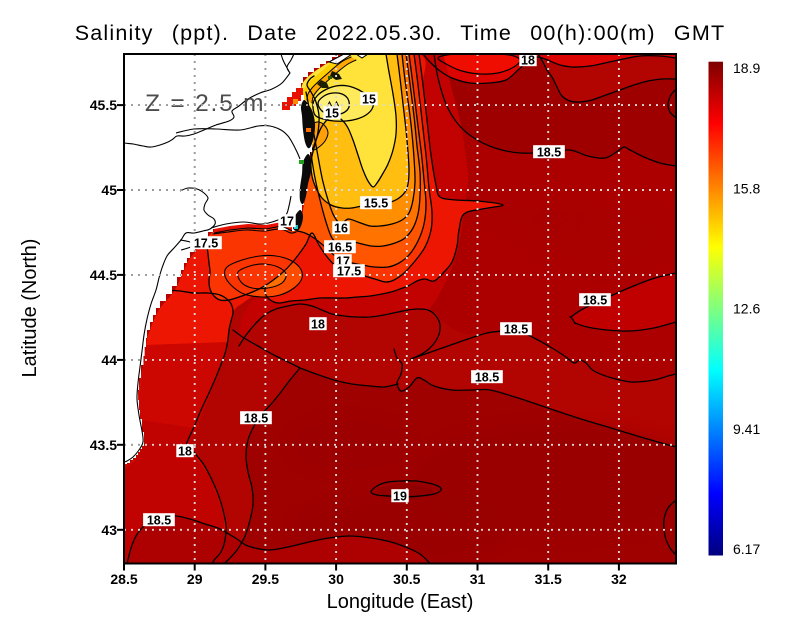 The image size is (800, 618). Describe the element at coordinates (340, 248) in the screenshot. I see `svg-text: 16.5` at that location.